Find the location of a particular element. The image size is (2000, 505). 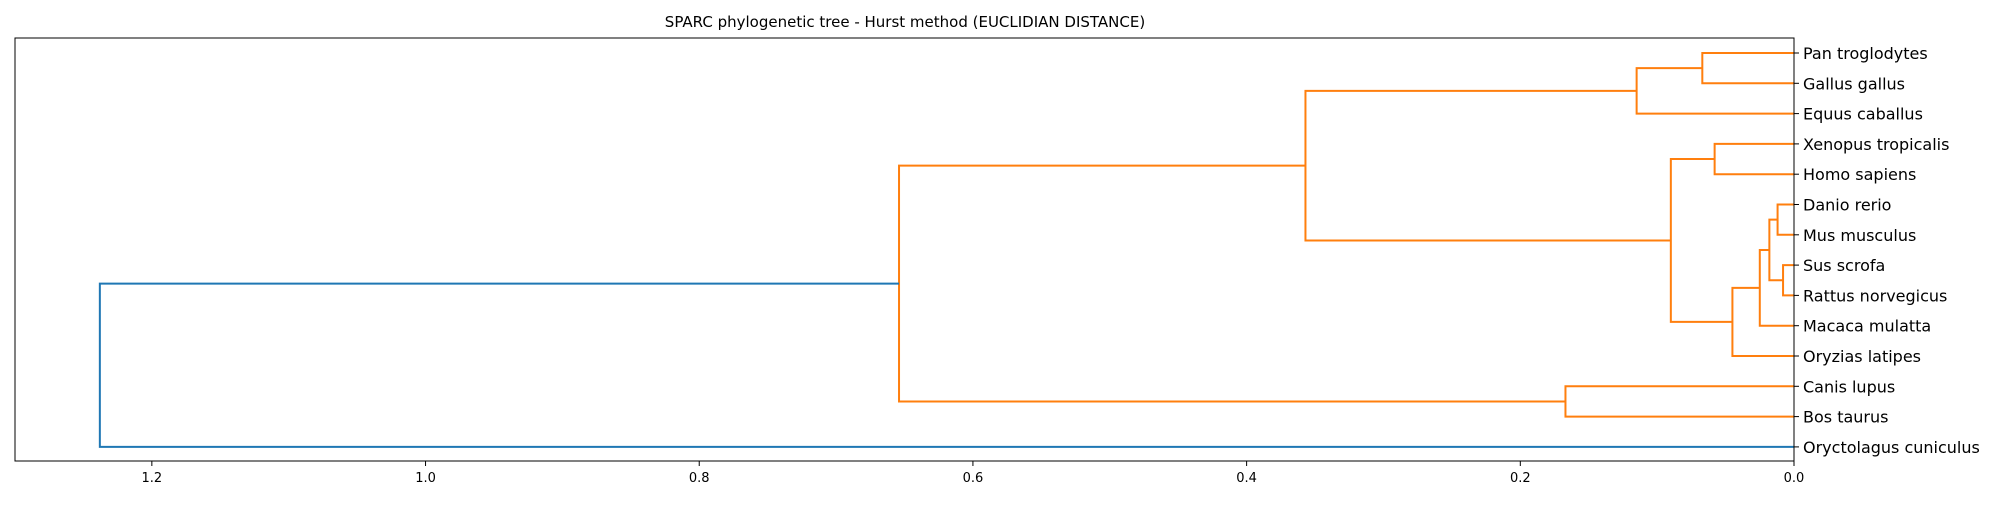

leaf-label: Homo sapiens is located at coordinates (1859, 174).